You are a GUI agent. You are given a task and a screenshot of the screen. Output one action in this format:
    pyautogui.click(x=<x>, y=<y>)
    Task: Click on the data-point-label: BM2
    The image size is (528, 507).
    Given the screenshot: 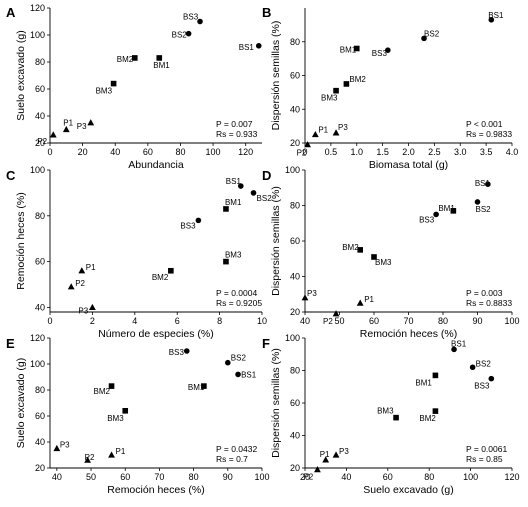 What is the action you would take?
    pyautogui.click(x=357, y=79)
    